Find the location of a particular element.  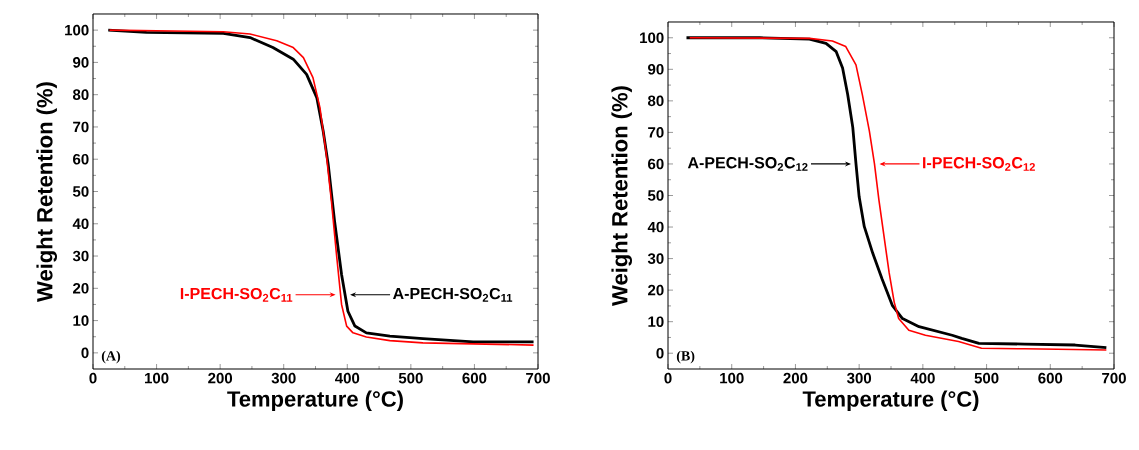

text: A-PECH-SO$_{2}$C$_{12}$ is located at coordinates (747, 164).